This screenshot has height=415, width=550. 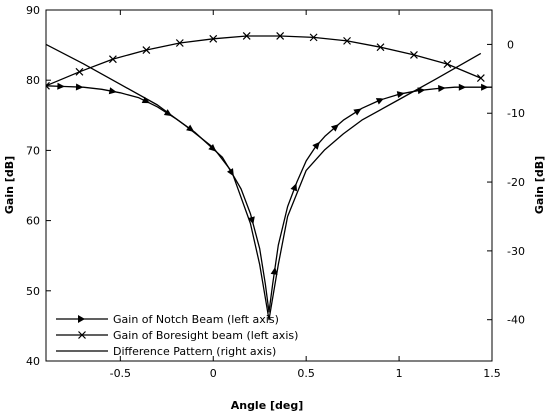 I want to click on left-y-tick-label: 50, so click(x=33, y=291).